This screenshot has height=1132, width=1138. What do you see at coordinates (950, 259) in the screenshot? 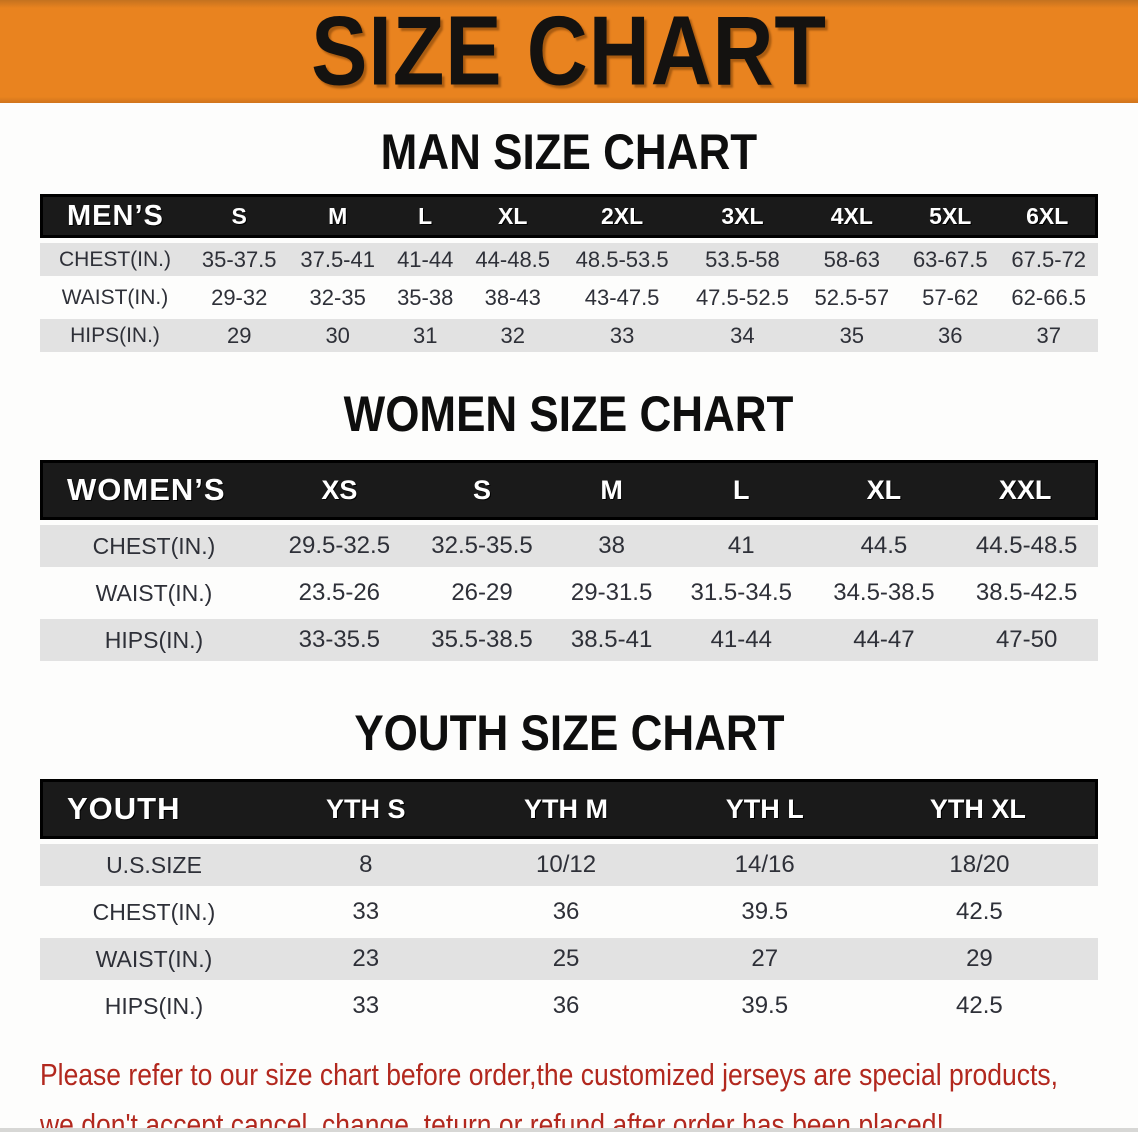
I see `measurement-value: 63-67.5` at bounding box center [950, 259].